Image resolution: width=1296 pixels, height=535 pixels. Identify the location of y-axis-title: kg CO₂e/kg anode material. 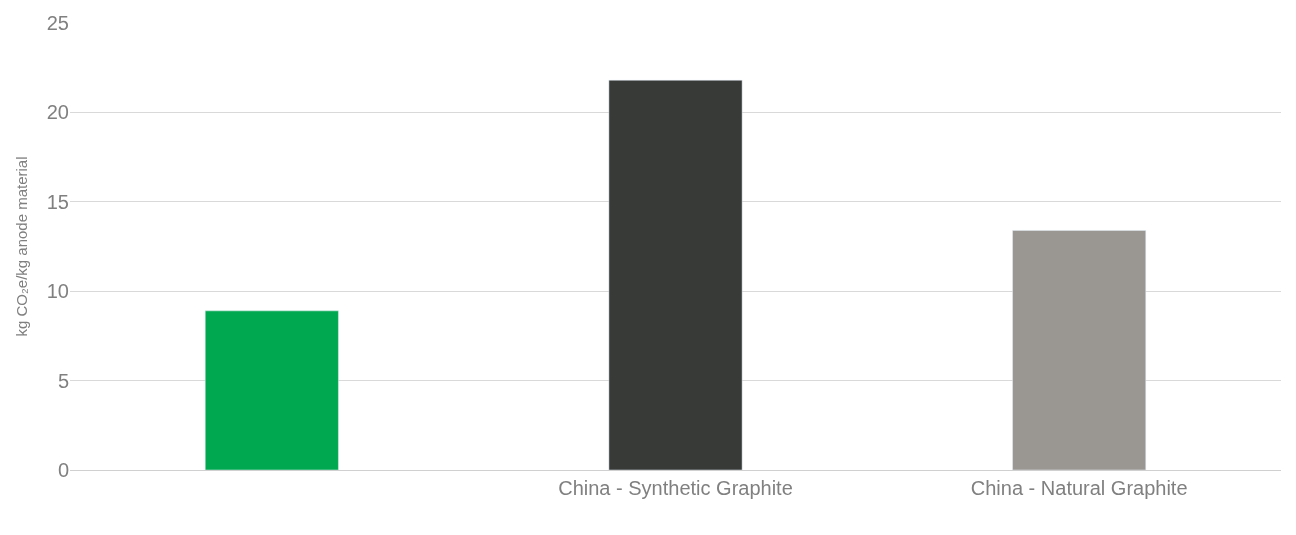
(21, 246).